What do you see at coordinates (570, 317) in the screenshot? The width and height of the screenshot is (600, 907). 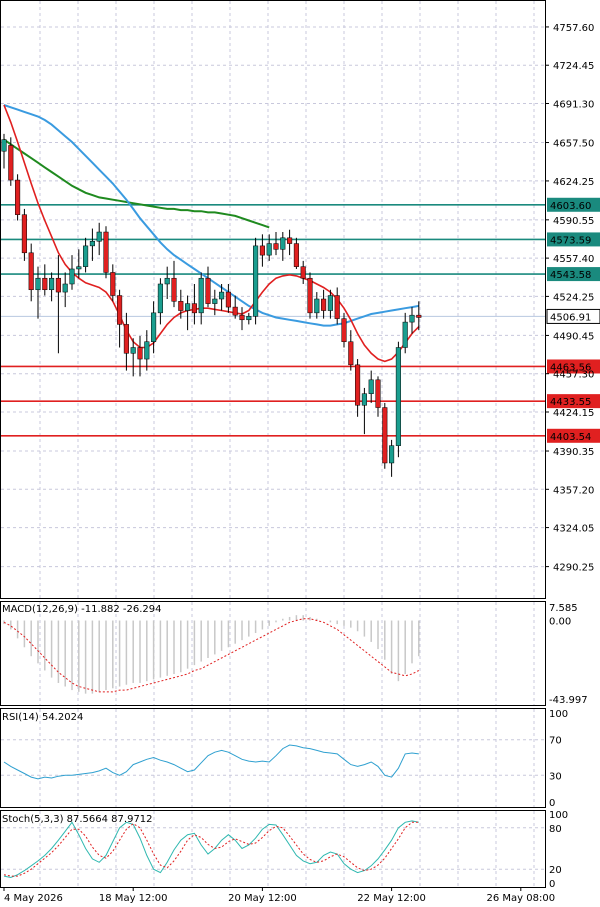 I see `current-price-label: 4506.91` at bounding box center [570, 317].